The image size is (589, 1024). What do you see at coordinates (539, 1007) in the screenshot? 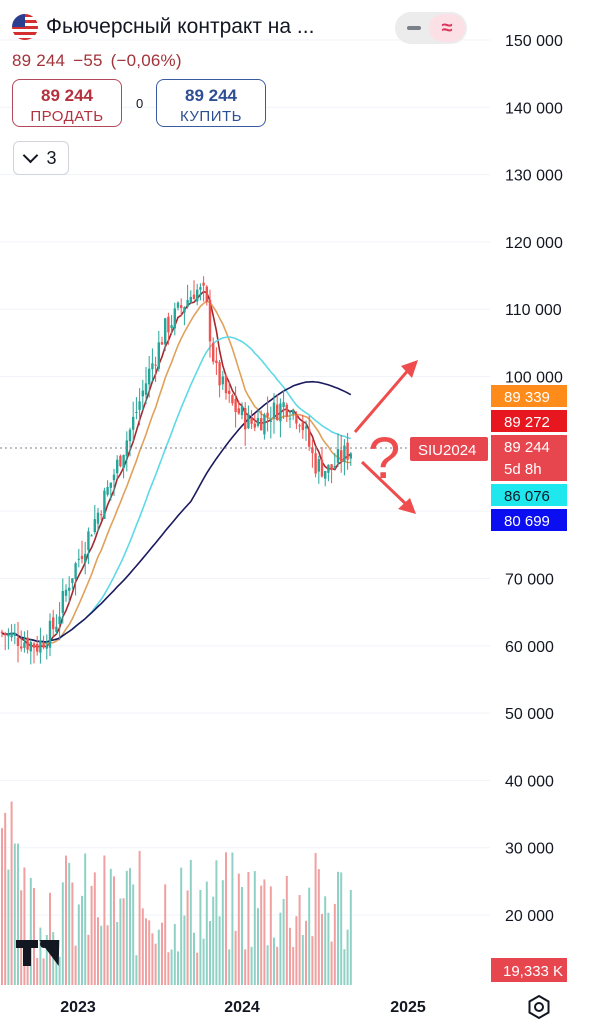
I see `settings-gear-icon` at bounding box center [539, 1007].